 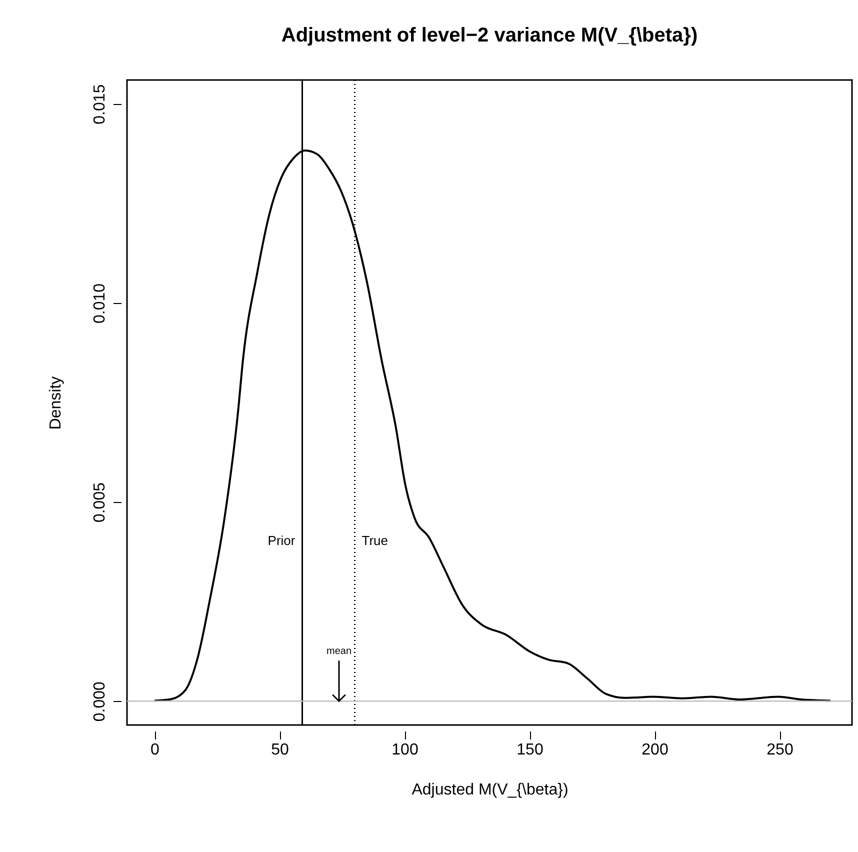 I want to click on annotation: mean, so click(x=339, y=652).